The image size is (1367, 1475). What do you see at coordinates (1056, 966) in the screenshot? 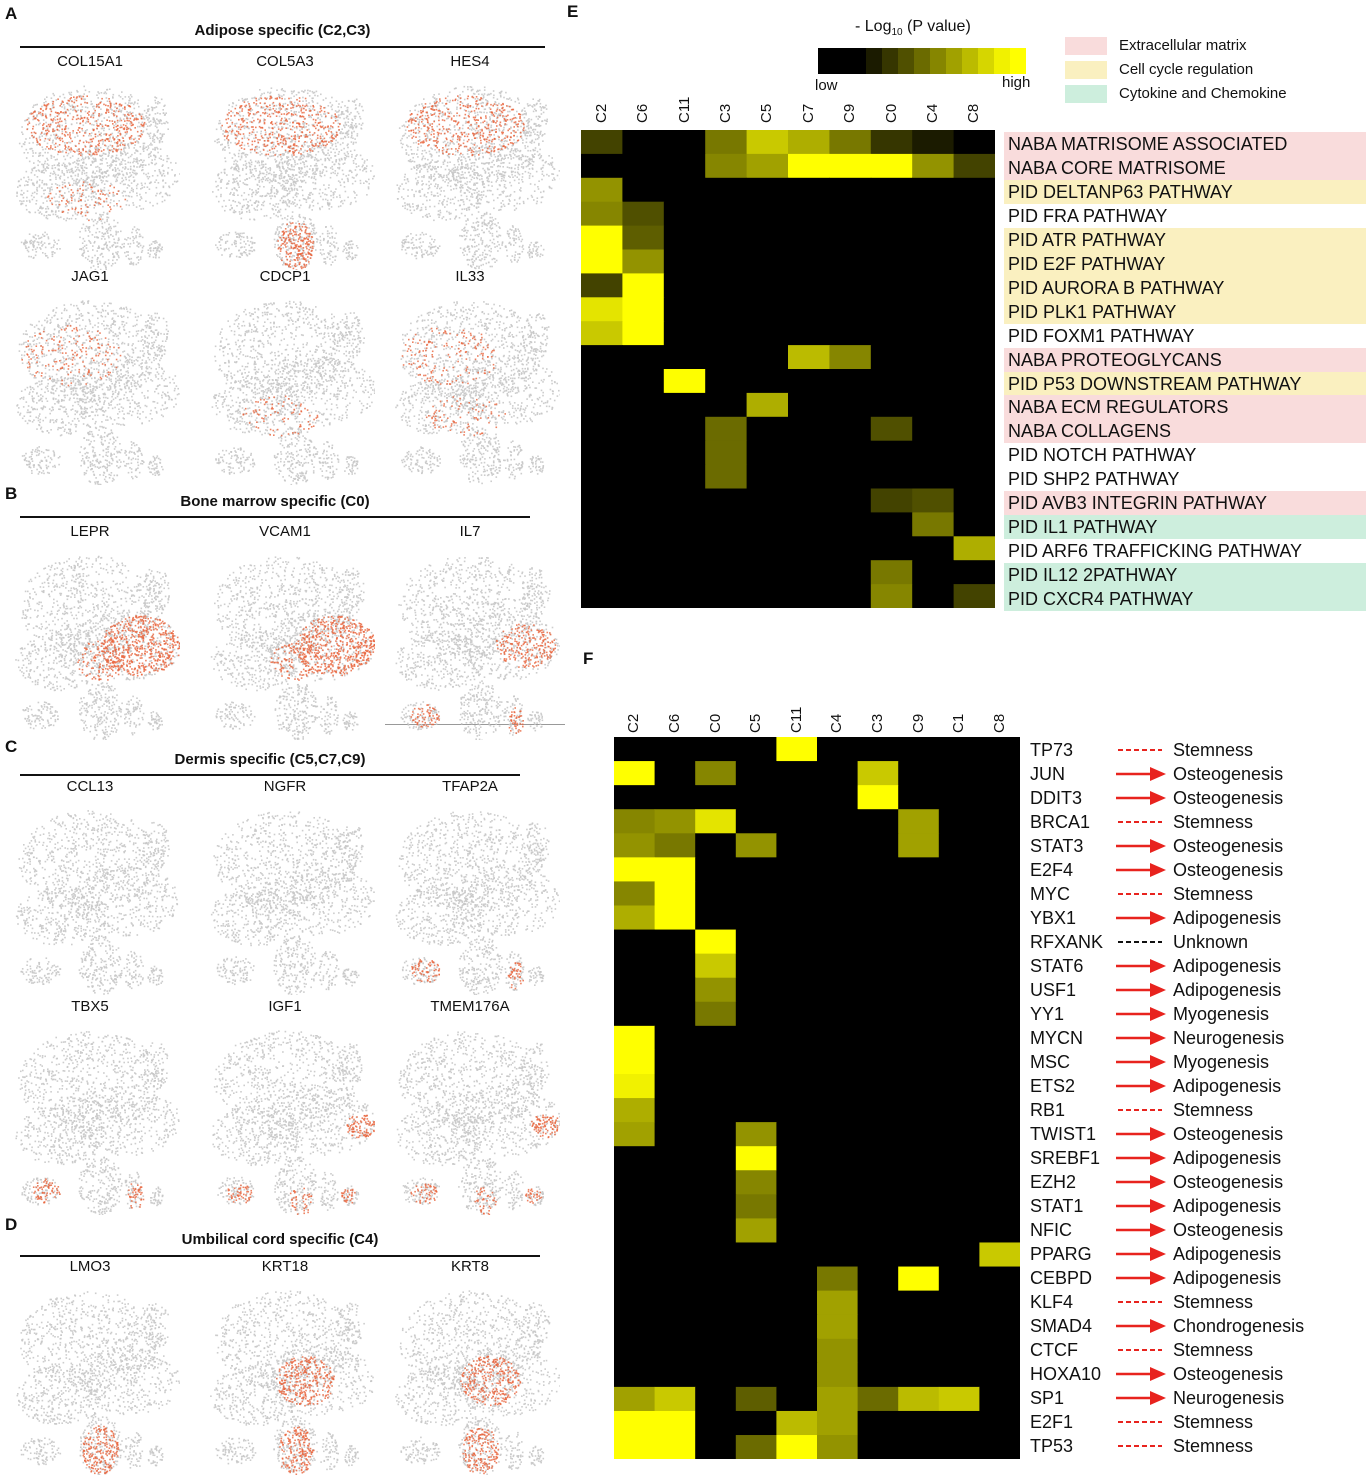
I see `tf-label: STAT6` at bounding box center [1056, 966].